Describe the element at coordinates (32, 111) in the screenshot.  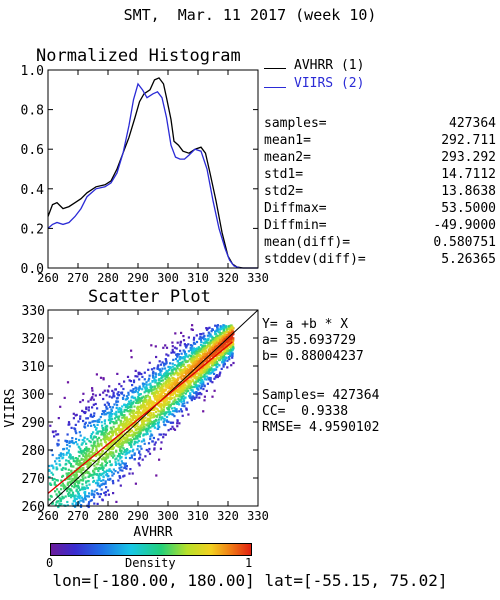
I see `histogram-y-tick-label: 0.8` at that location.